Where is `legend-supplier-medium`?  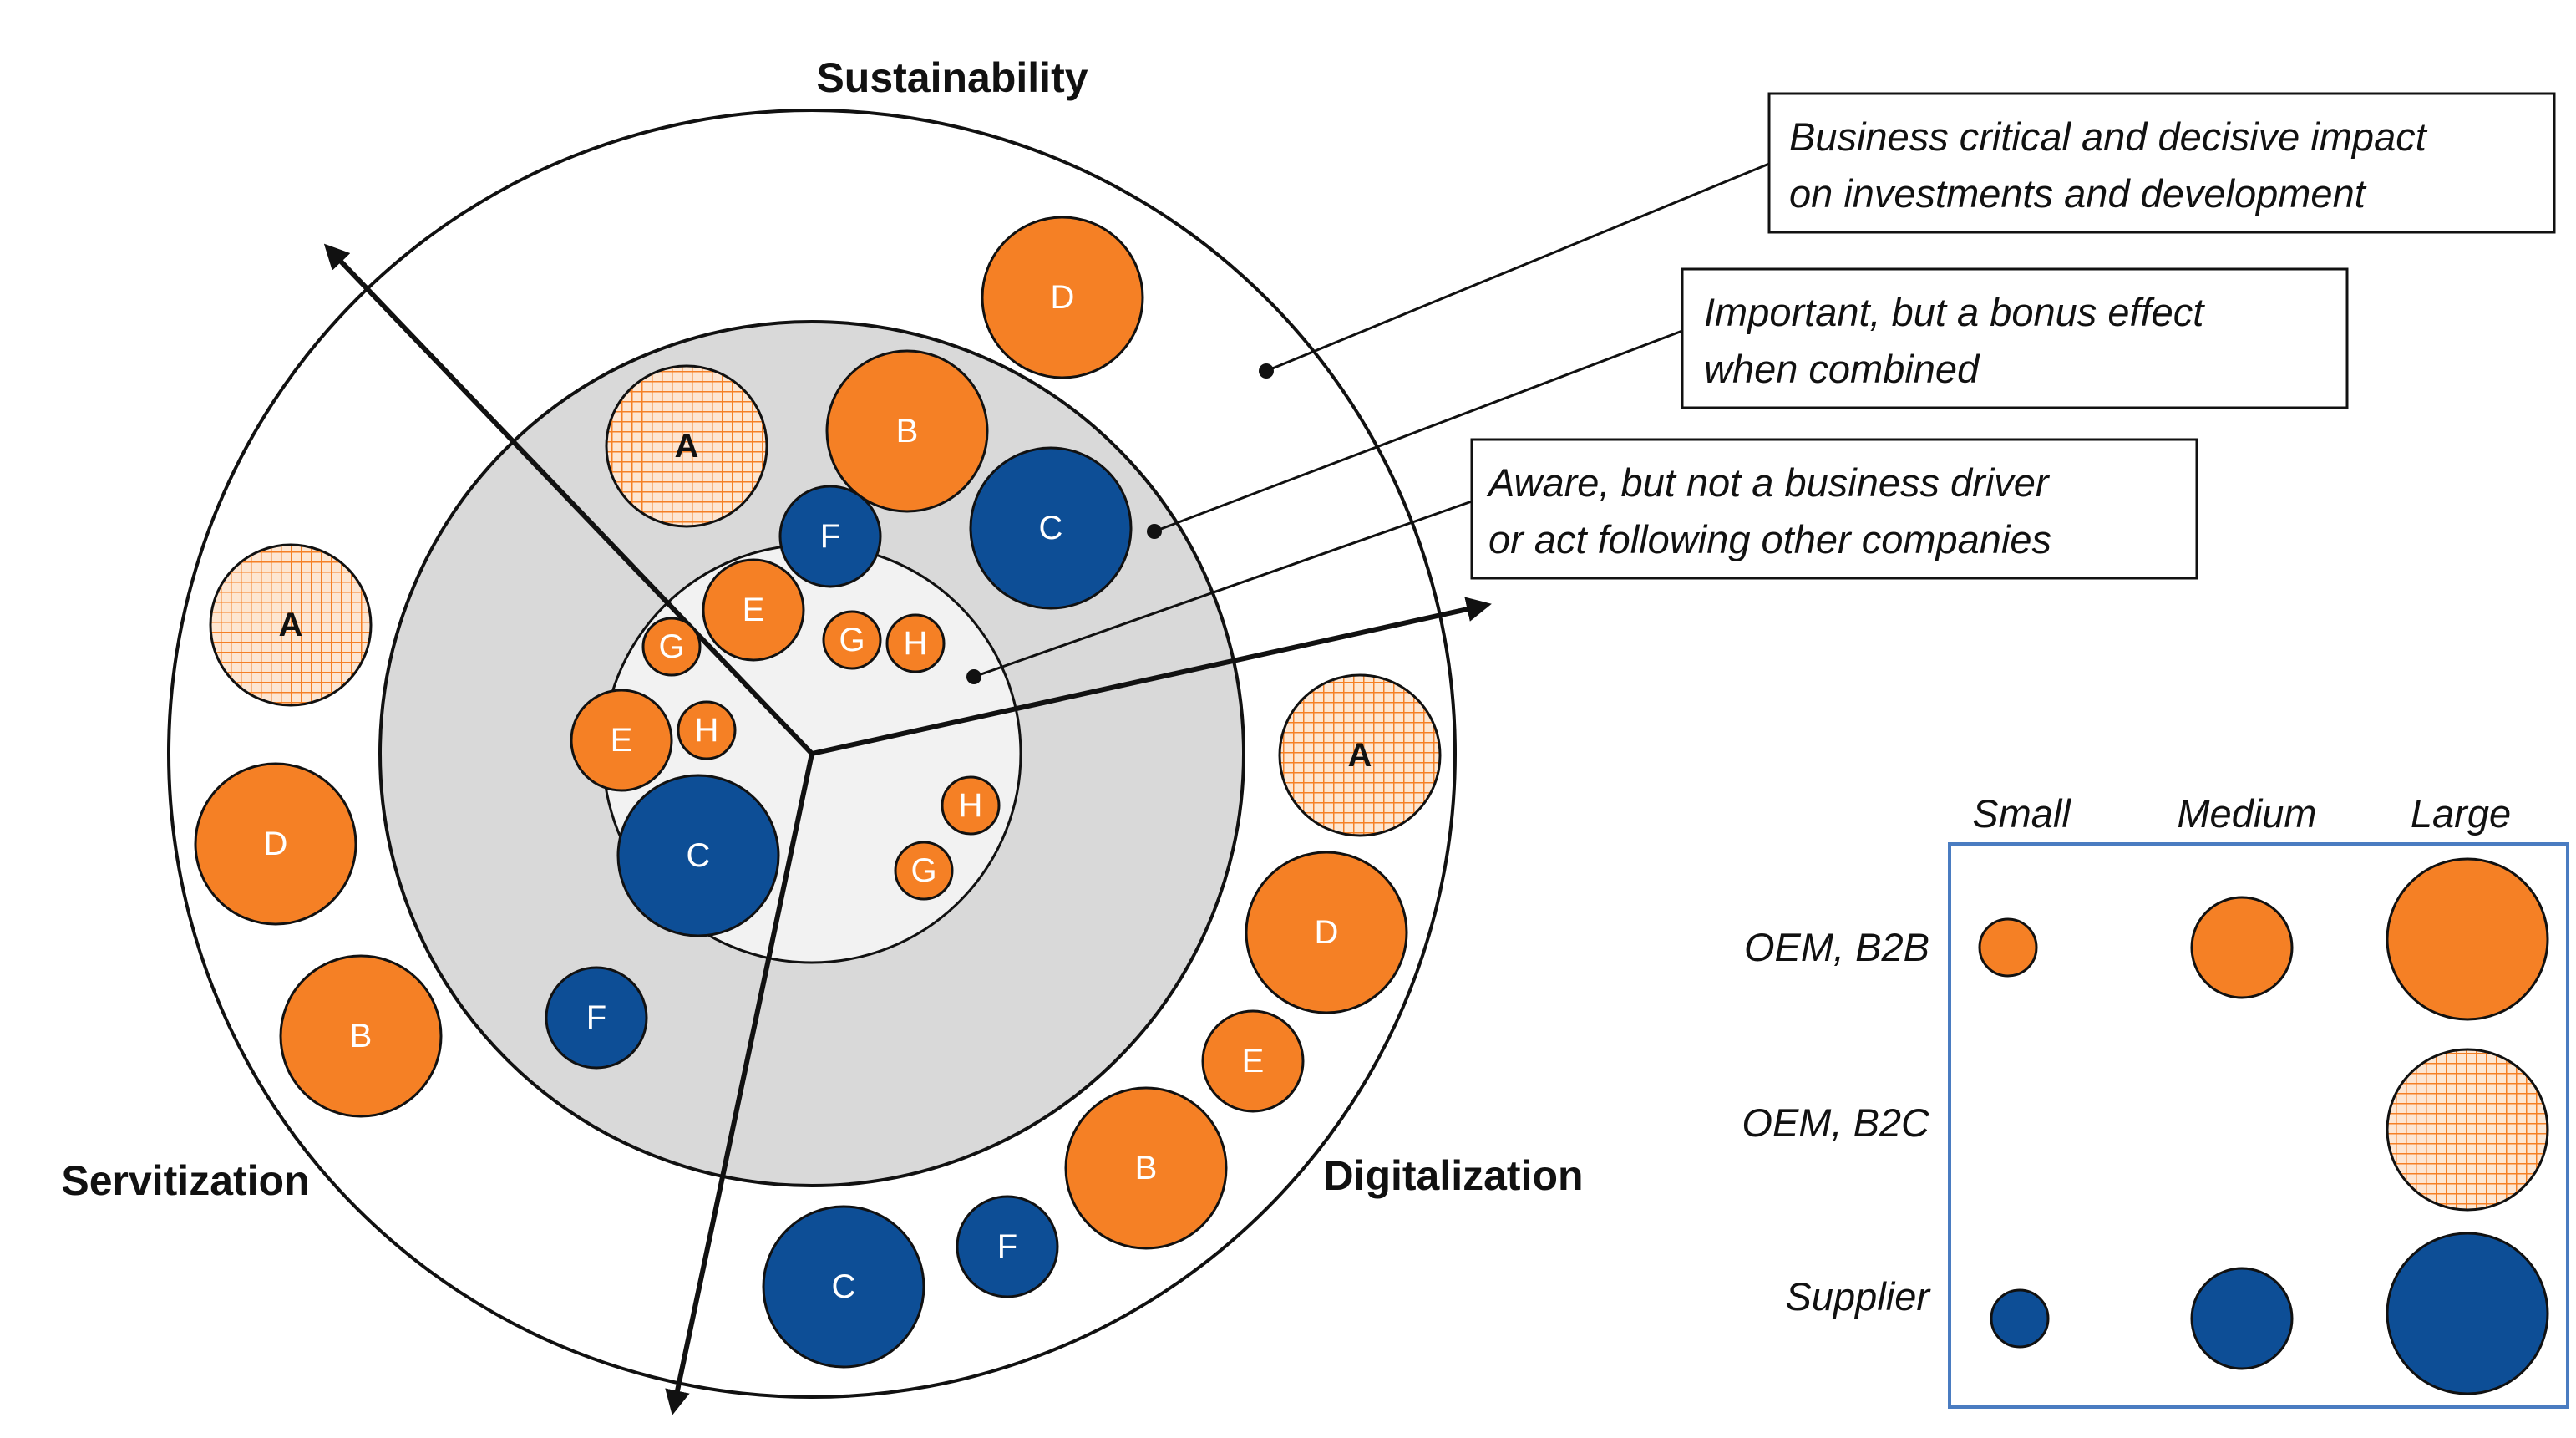 legend-supplier-medium is located at coordinates (2242, 1318).